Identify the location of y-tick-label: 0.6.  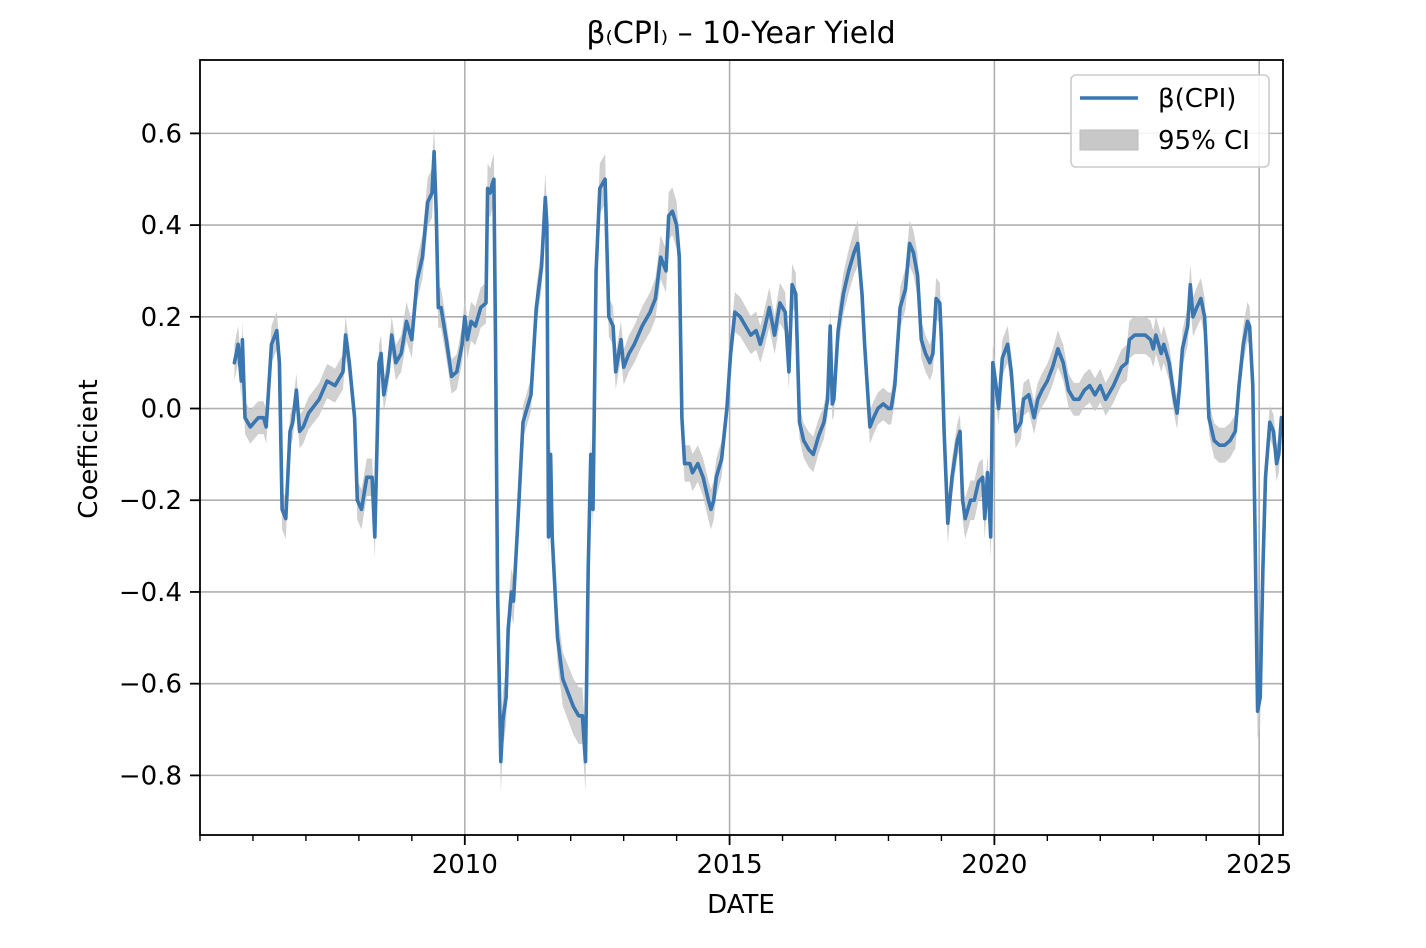
(161, 134).